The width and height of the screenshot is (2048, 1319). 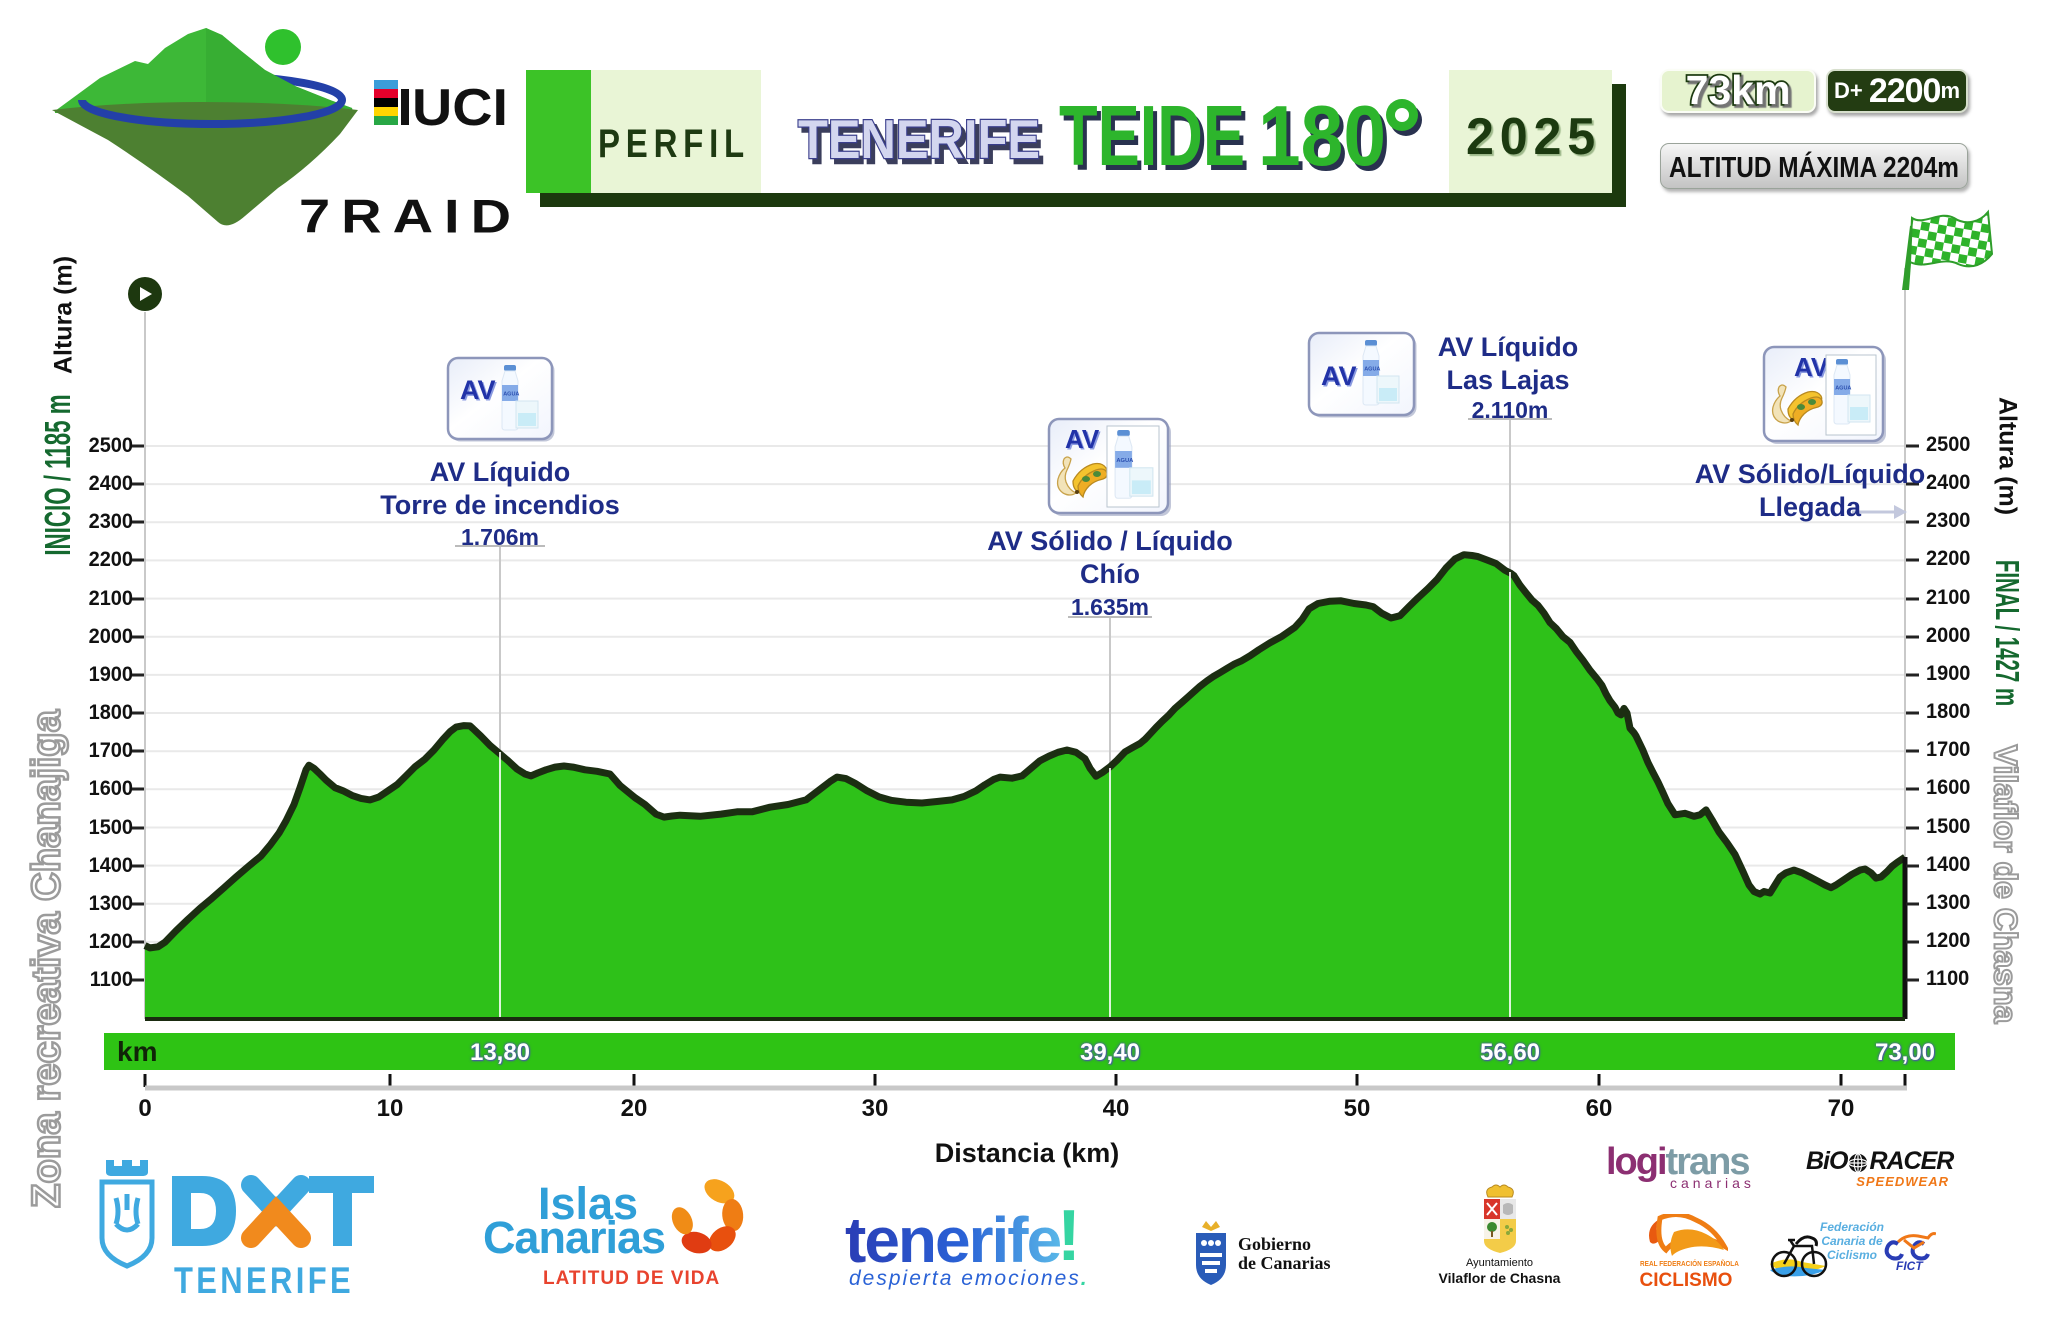 I want to click on svg-text: 2025, so click(x=1533, y=137).